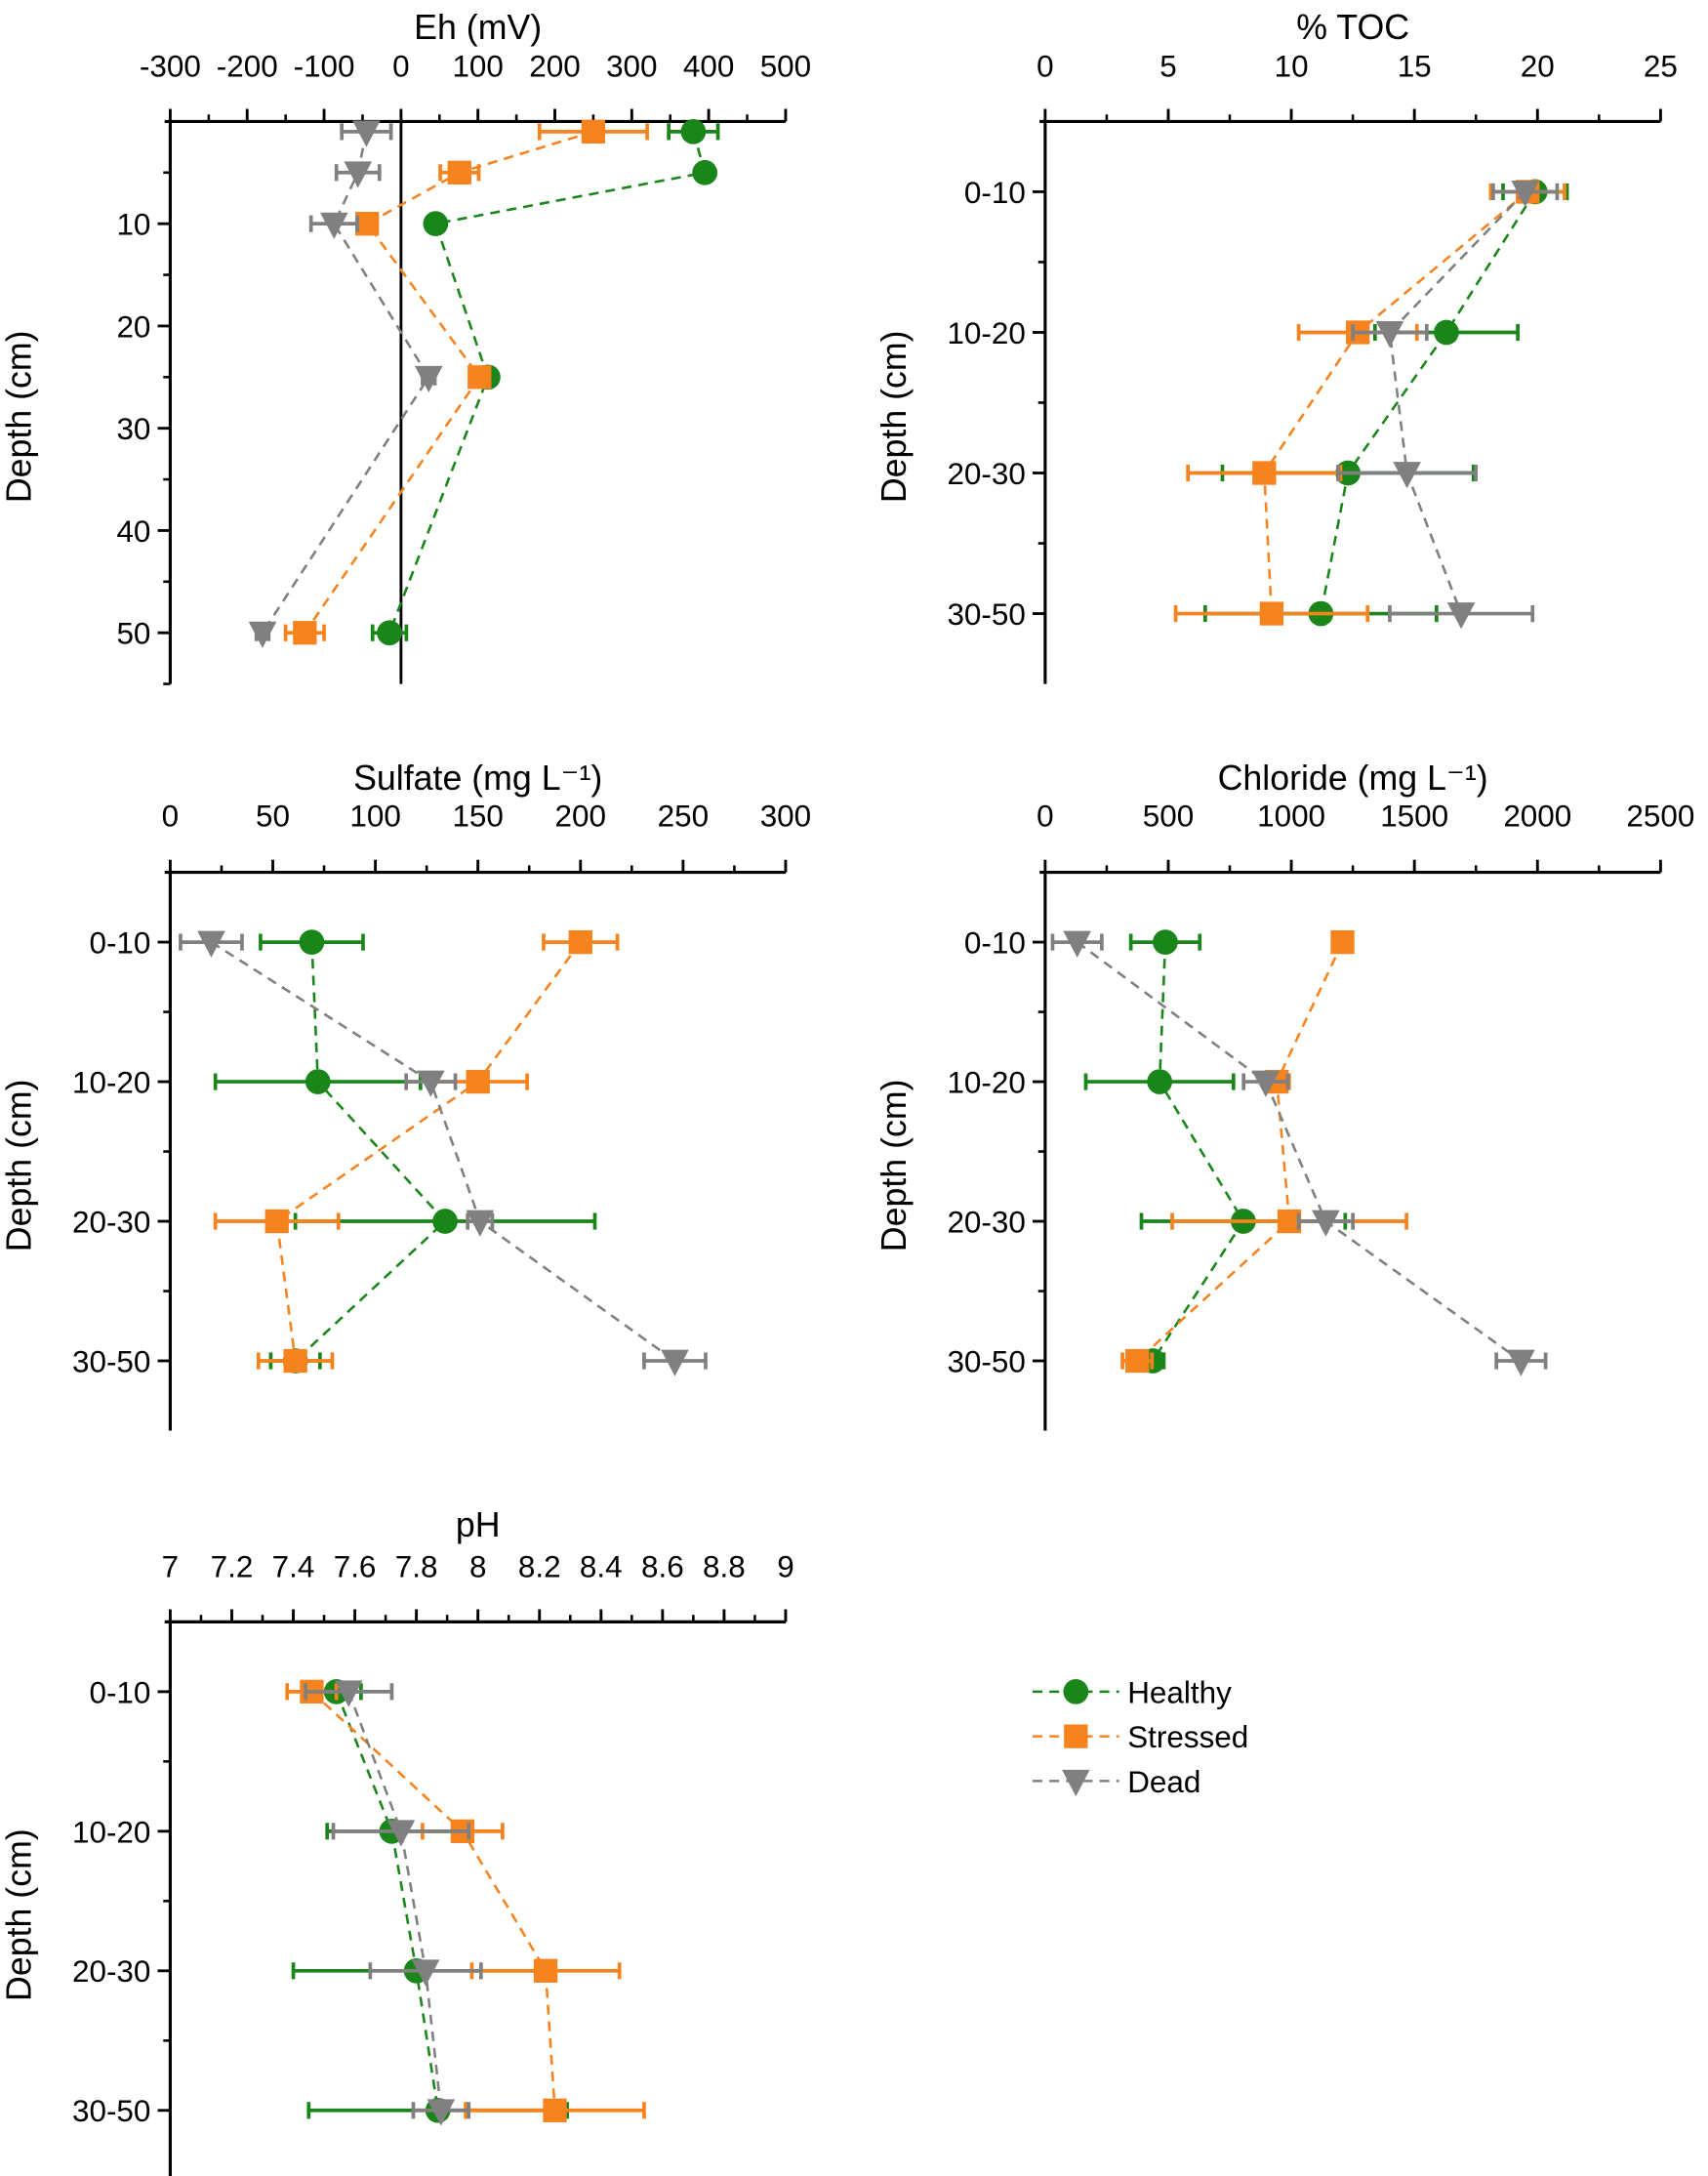 This screenshot has height=2176, width=1708. Describe the element at coordinates (293, 1567) in the screenshot. I see `x-tick-label: 7.4` at that location.